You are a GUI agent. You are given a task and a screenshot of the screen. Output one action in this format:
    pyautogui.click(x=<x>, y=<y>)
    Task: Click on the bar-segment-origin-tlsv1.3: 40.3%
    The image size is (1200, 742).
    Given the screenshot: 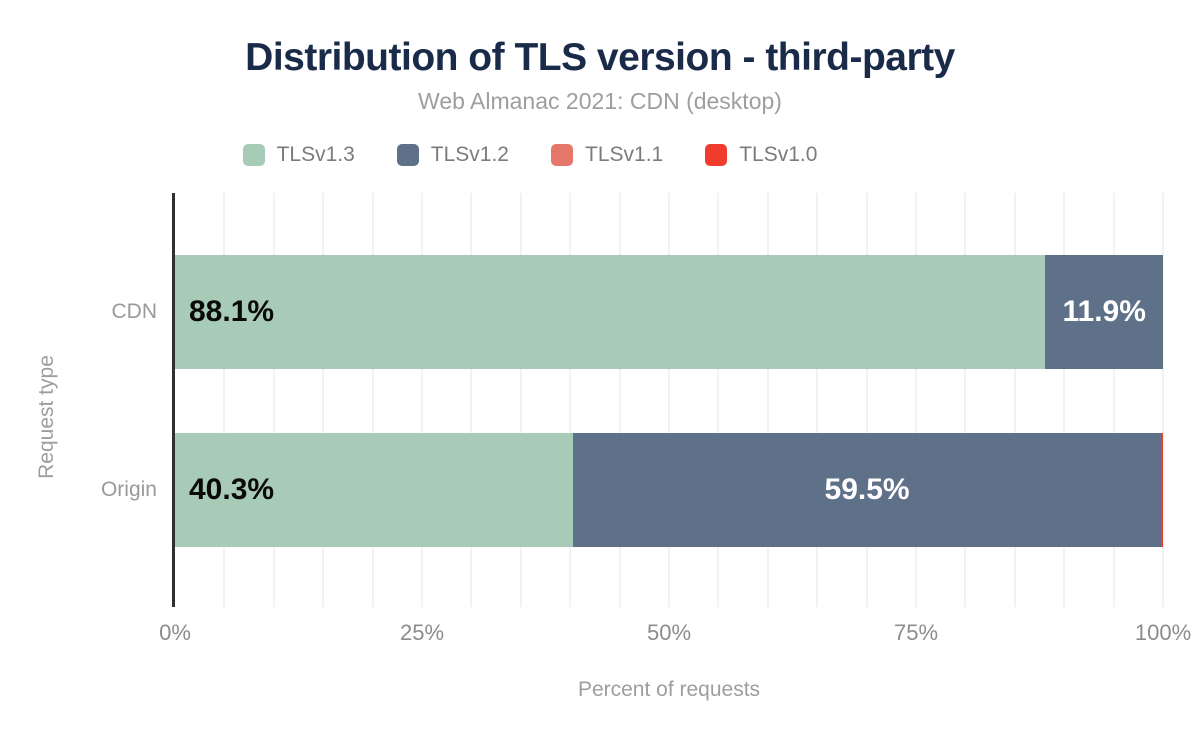 What is the action you would take?
    pyautogui.click(x=374, y=490)
    